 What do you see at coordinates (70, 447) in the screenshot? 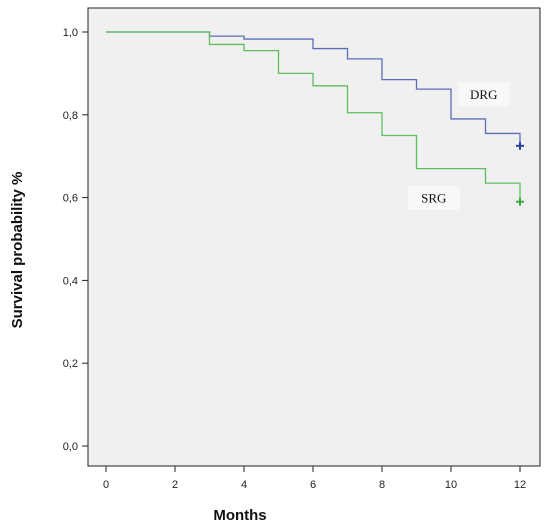
I see `y-tick-label: 0,0` at bounding box center [70, 447].